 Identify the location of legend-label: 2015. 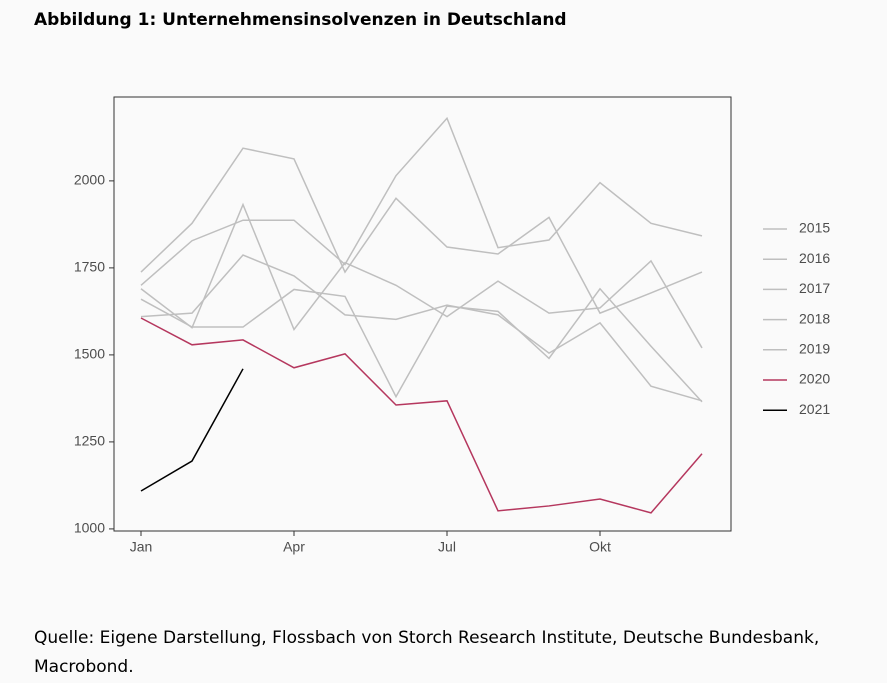
(814, 228).